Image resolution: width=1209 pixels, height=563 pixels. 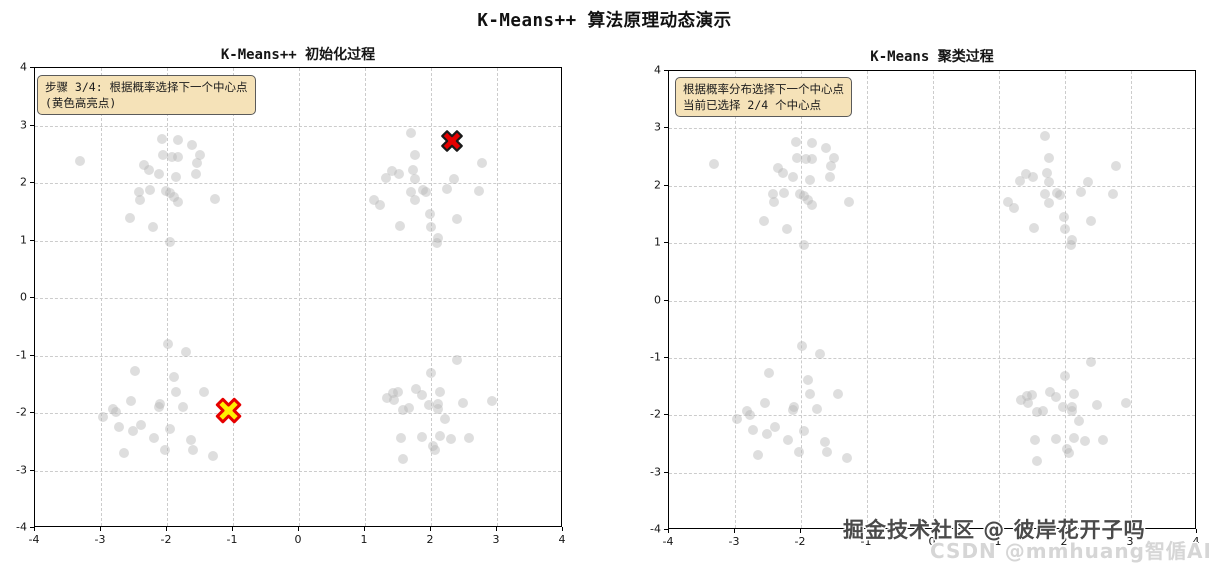 I want to click on y-tick-label: -3, so click(x=655, y=472).